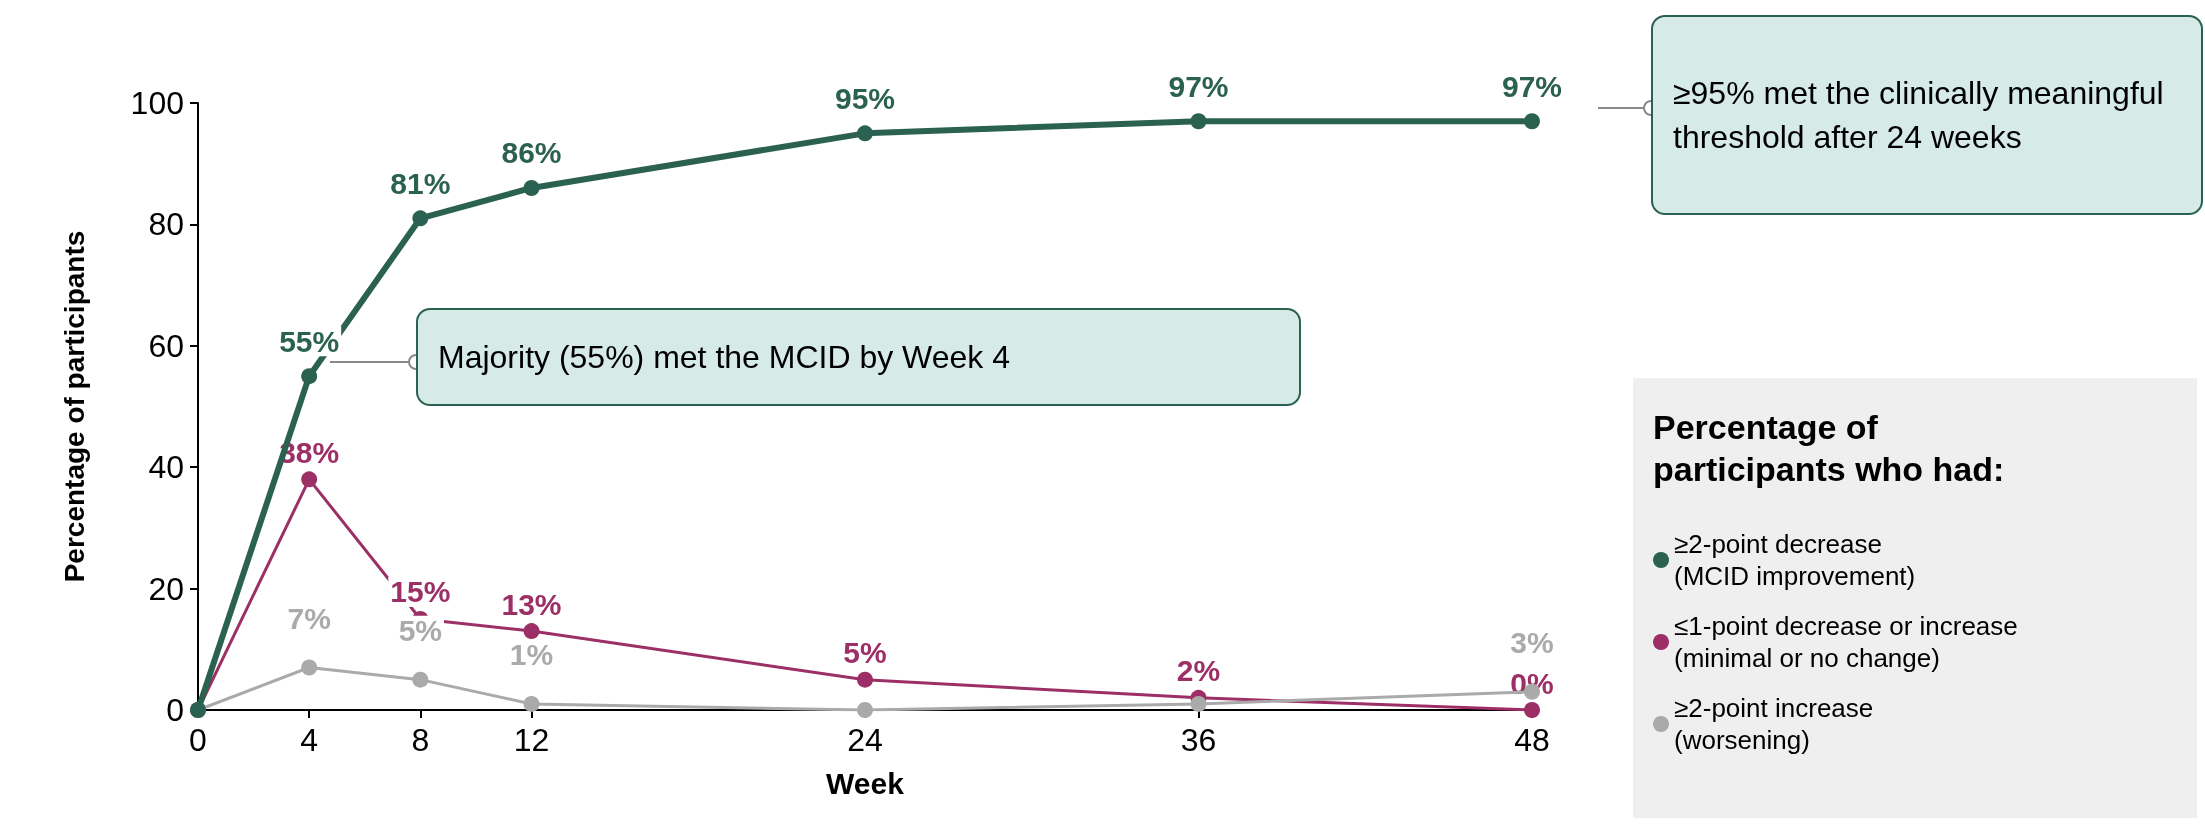 The image size is (2205, 840). What do you see at coordinates (531, 153) in the screenshot?
I see `data-label: 86%` at bounding box center [531, 153].